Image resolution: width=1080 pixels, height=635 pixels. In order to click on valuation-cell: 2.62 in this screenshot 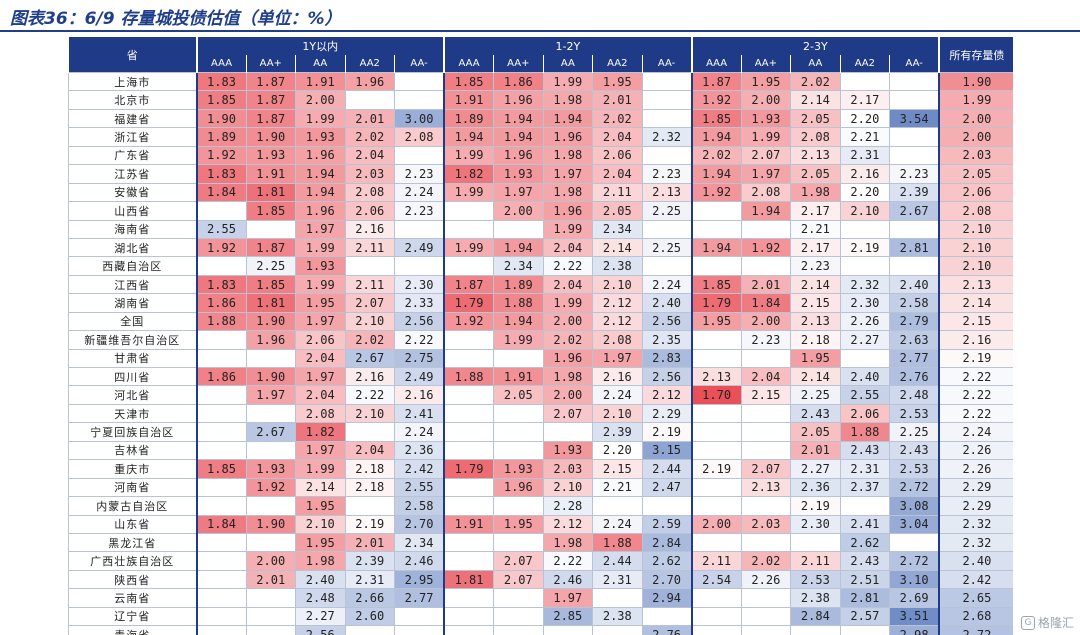, I will do `click(865, 542)`.